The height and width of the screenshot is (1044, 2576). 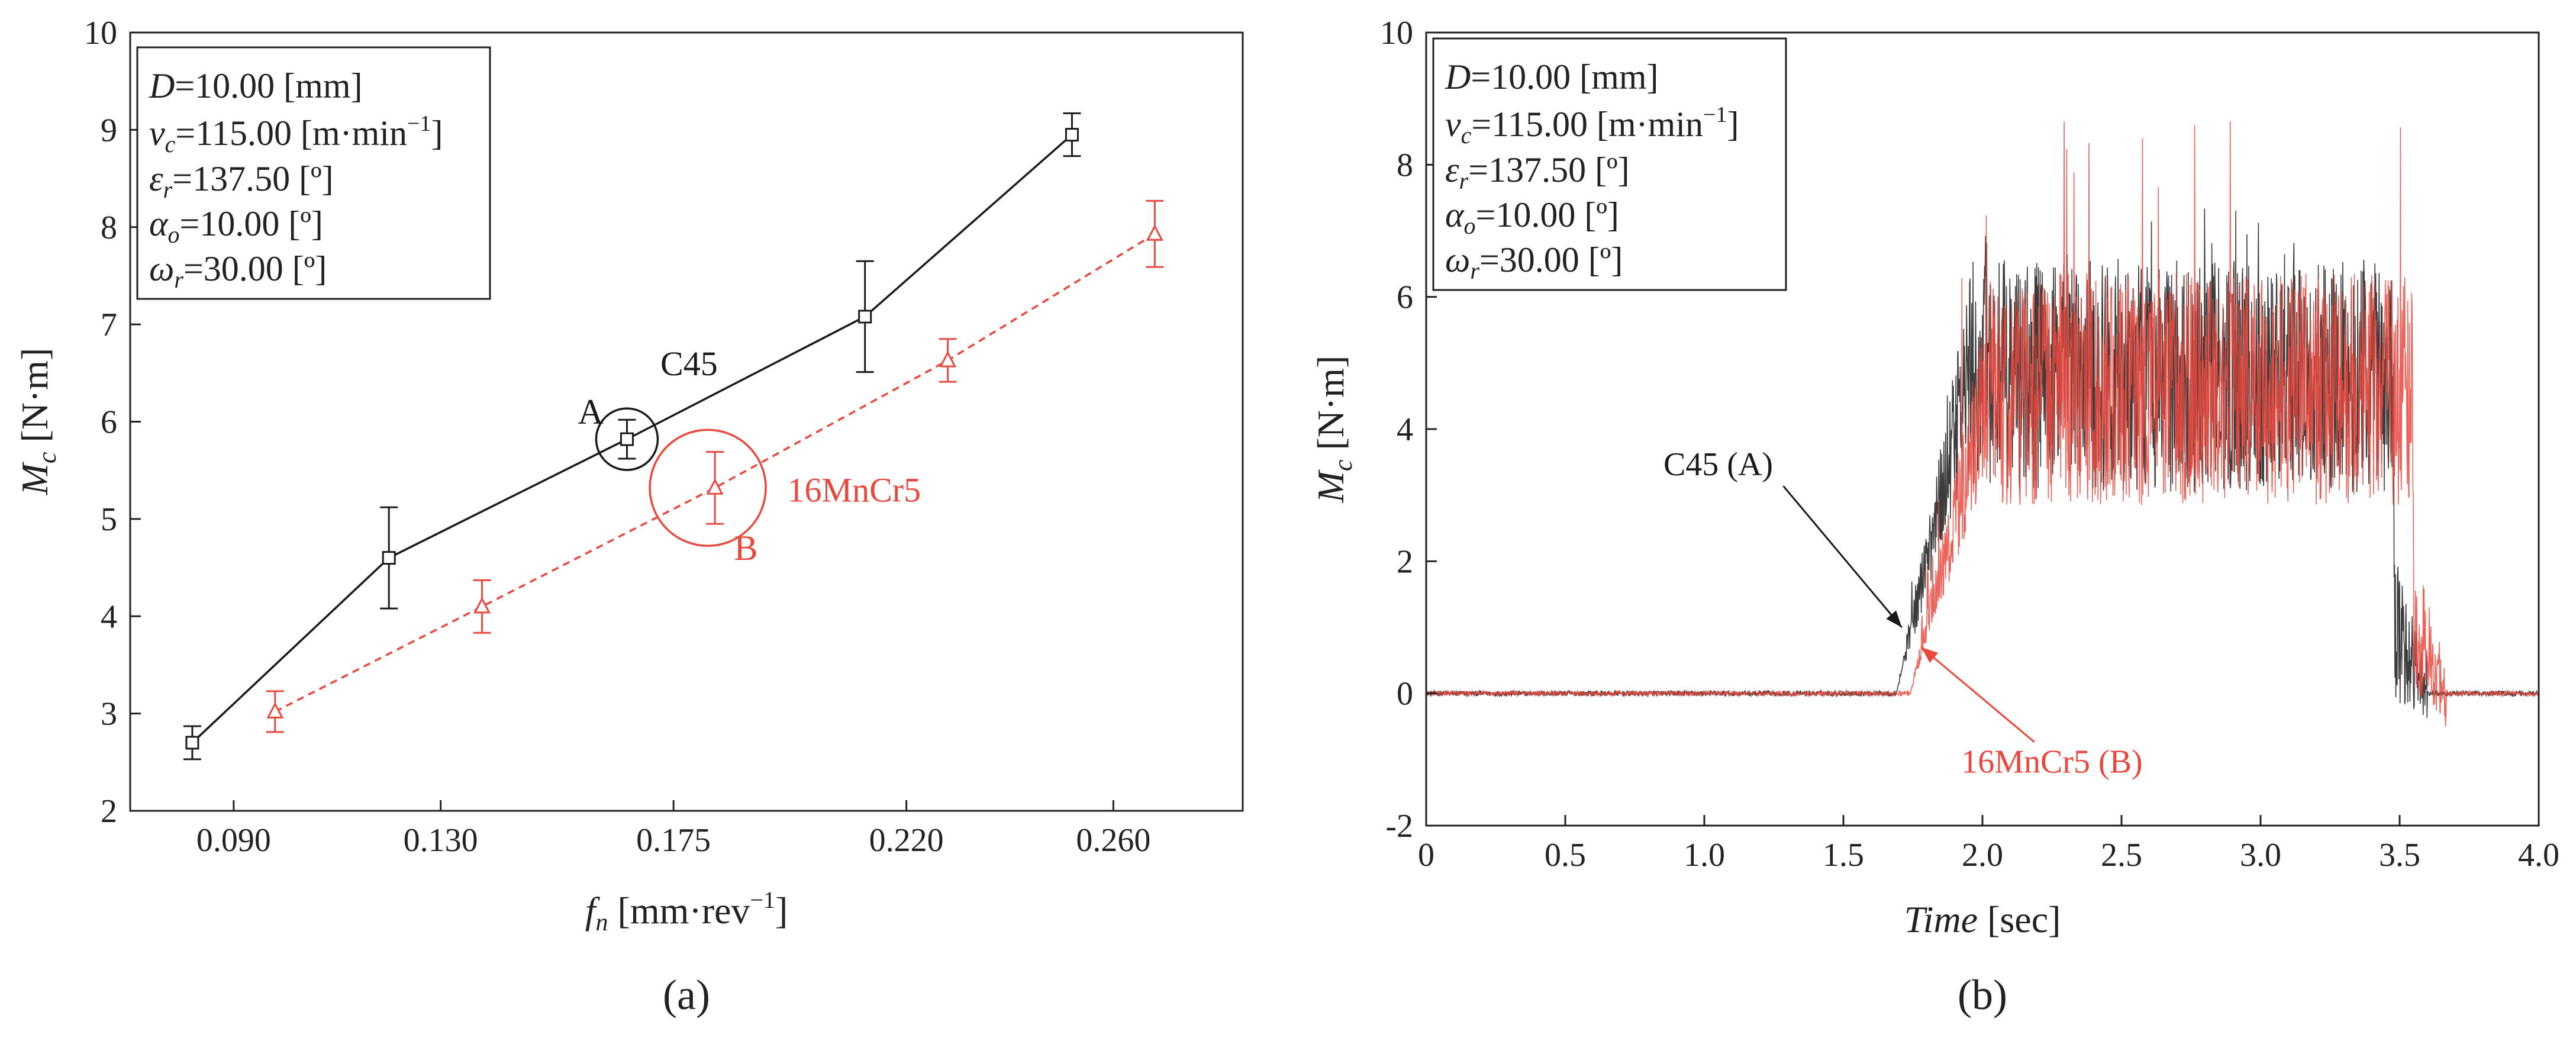 What do you see at coordinates (109, 714) in the screenshot?
I see `y-tick-a-label: 3` at bounding box center [109, 714].